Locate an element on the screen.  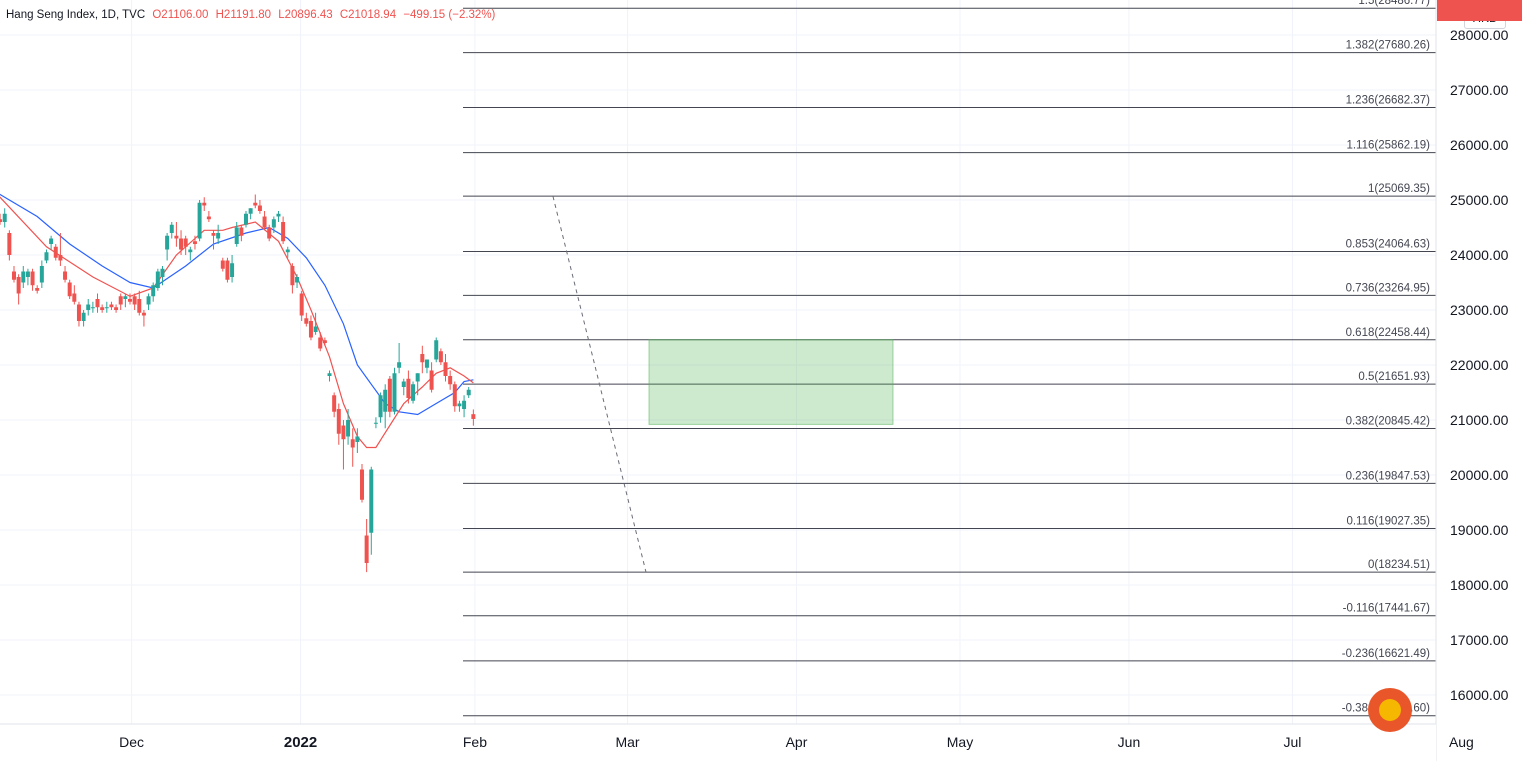
fib-trend-line is located at coordinates (599, 384).